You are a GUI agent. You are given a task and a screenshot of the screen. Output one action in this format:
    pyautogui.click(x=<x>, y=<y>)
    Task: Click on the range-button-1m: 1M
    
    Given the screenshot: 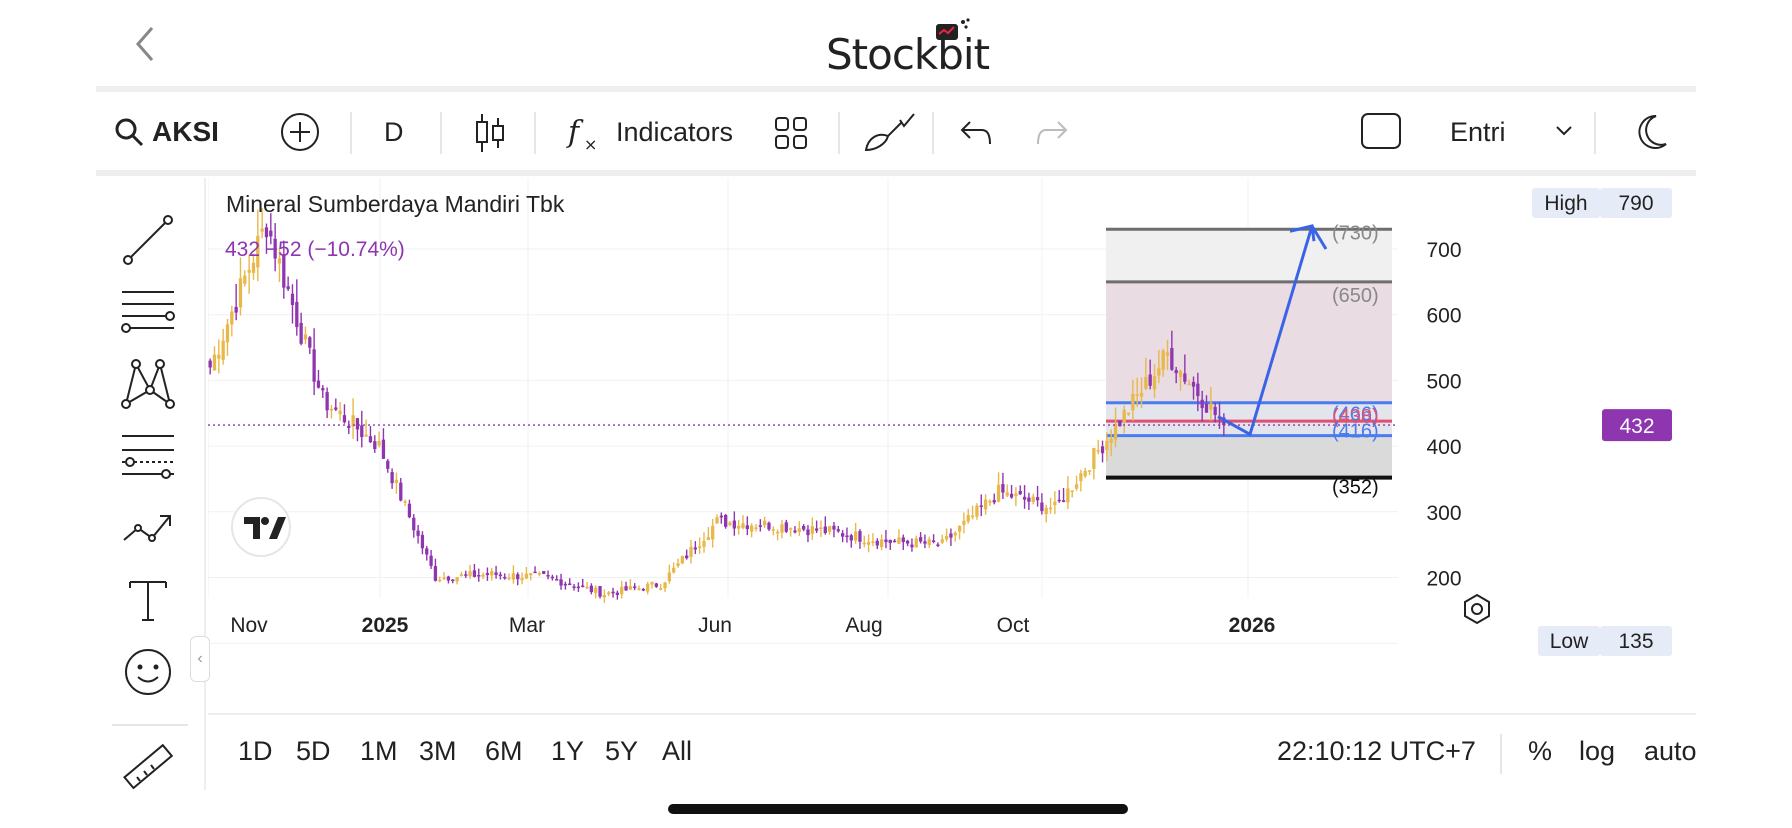 What is the action you would take?
    pyautogui.click(x=379, y=751)
    